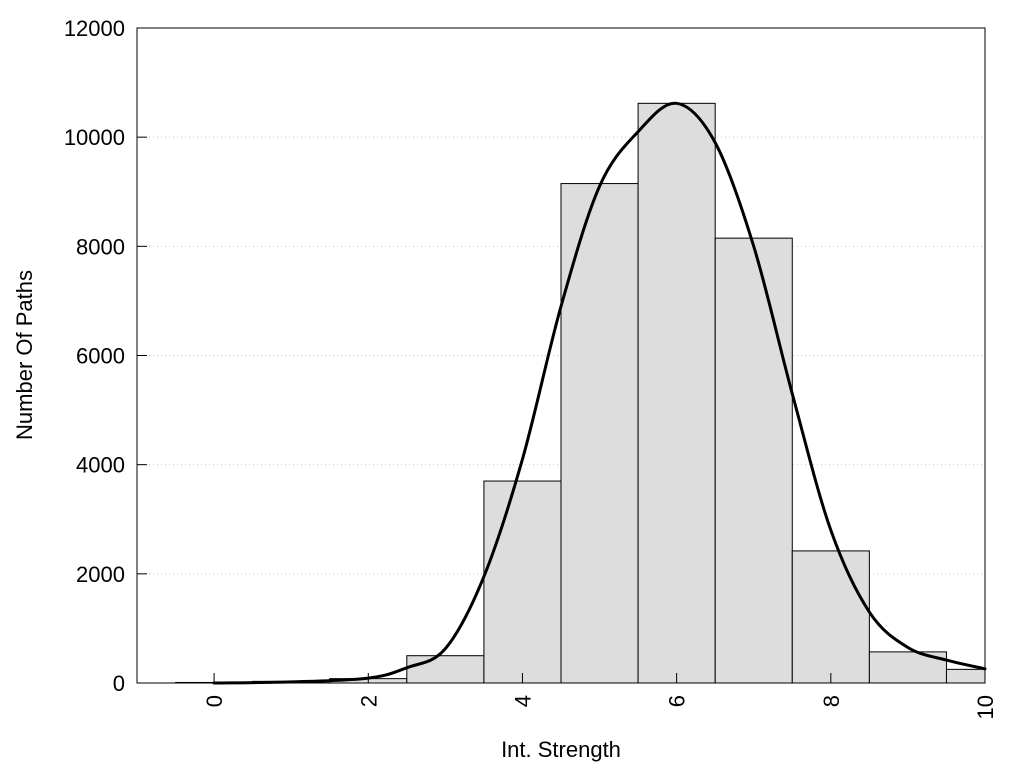  Describe the element at coordinates (100, 574) in the screenshot. I see `y-tick-label: 2000` at that location.